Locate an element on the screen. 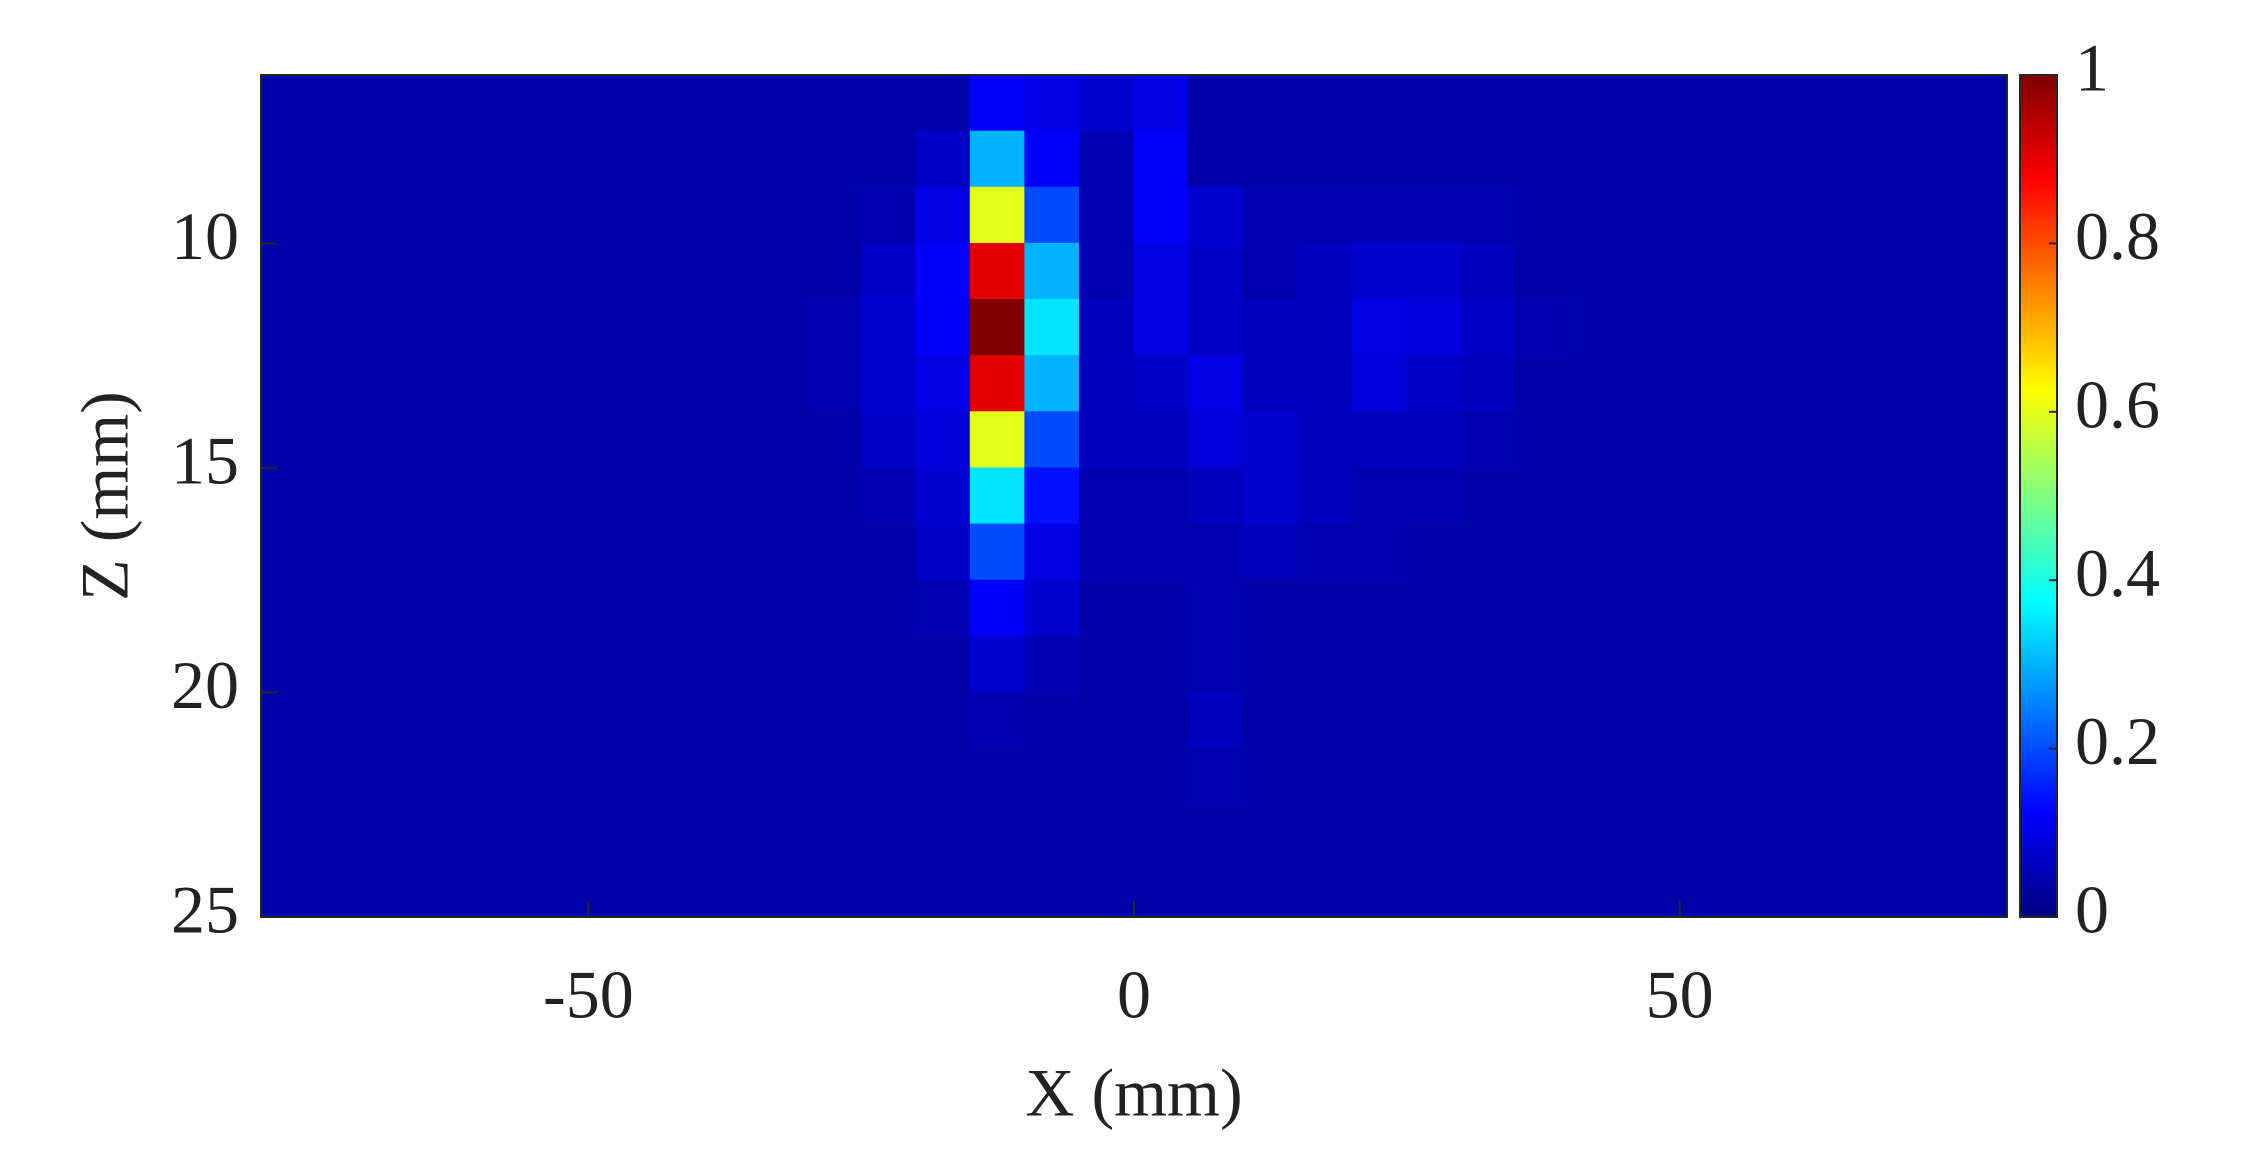  x-tick-label: 50 is located at coordinates (1680, 995).